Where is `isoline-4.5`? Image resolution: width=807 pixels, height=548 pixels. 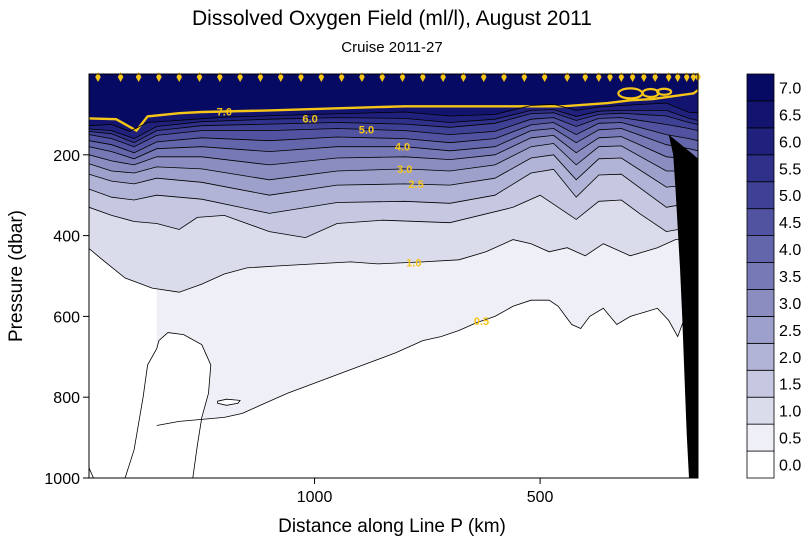
isoline-4.5 is located at coordinates (393, 138).